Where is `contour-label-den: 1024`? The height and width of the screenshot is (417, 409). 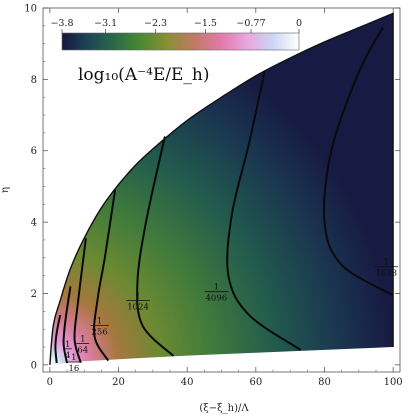
contour-label-den: 1024 is located at coordinates (138, 308).